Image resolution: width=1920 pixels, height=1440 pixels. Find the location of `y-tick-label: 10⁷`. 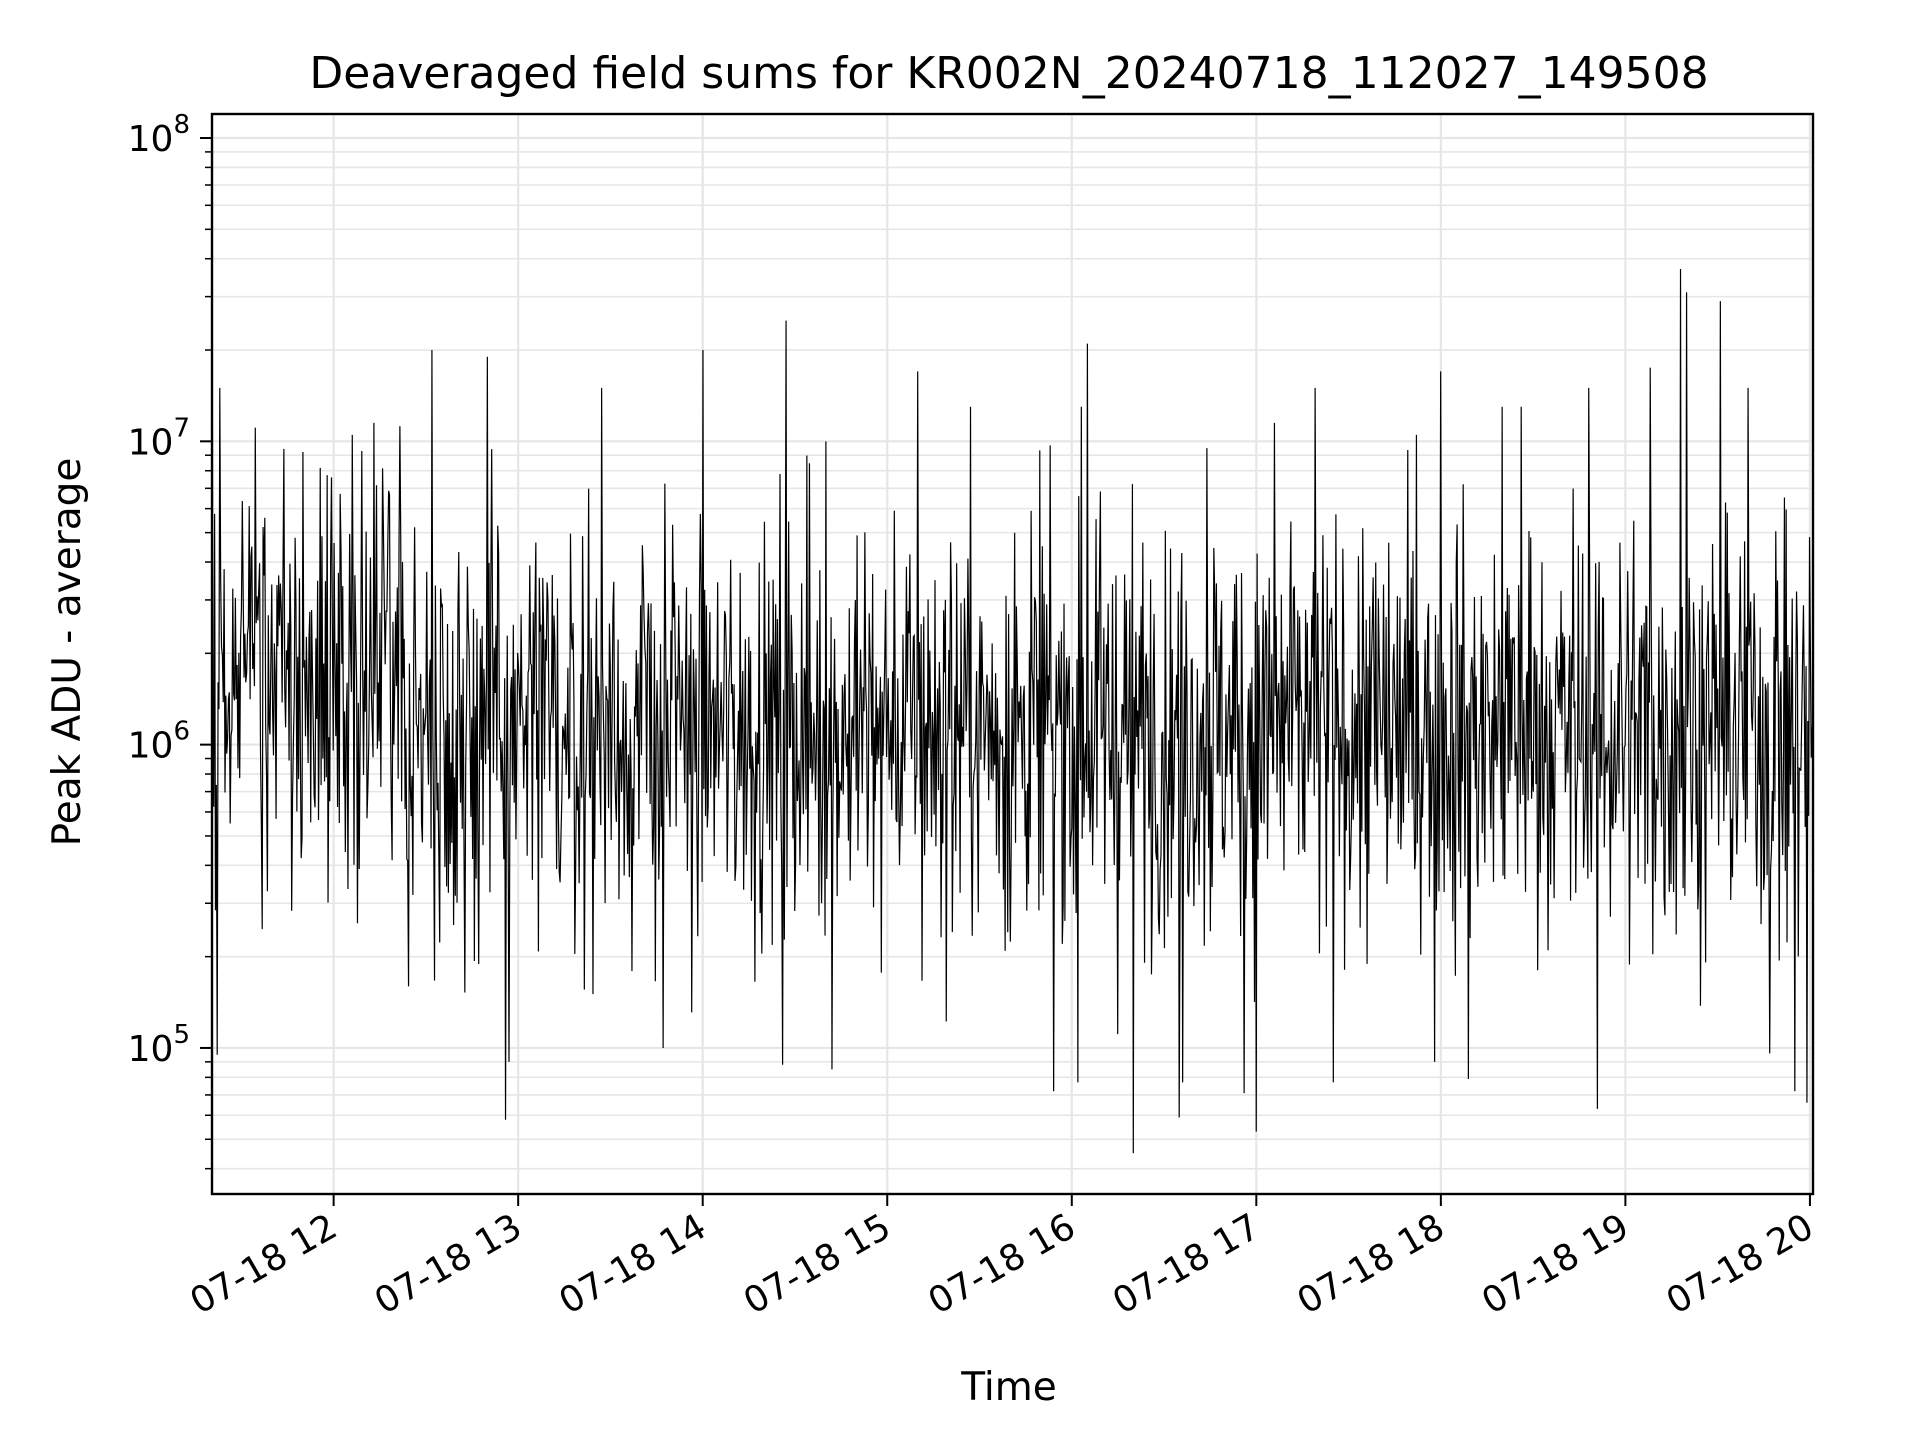

y-tick-label: 10⁷ is located at coordinates (159, 438).